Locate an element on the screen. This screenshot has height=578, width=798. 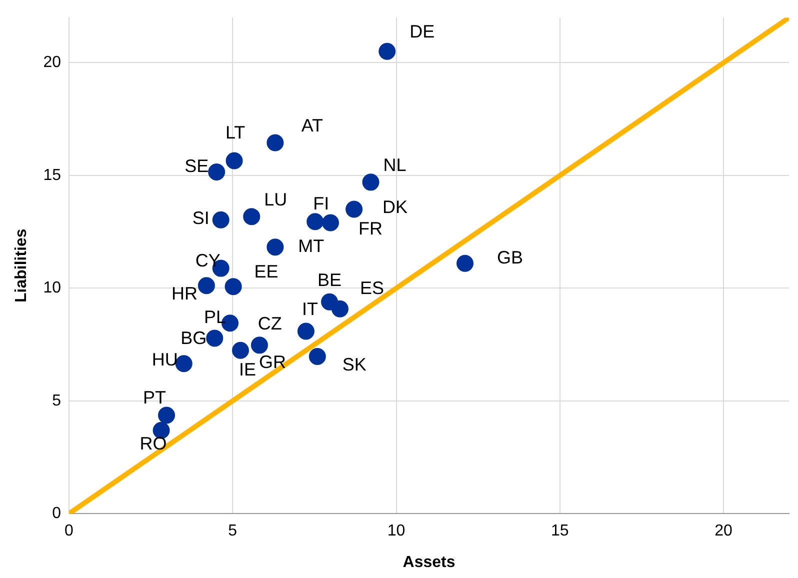
annotation: IT is located at coordinates (310, 309).